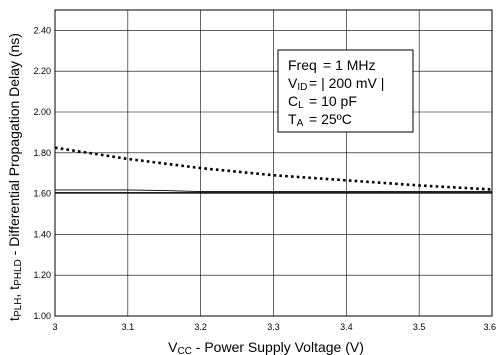  What do you see at coordinates (128, 327) in the screenshot?
I see `x-tick-label: 3.1` at bounding box center [128, 327].